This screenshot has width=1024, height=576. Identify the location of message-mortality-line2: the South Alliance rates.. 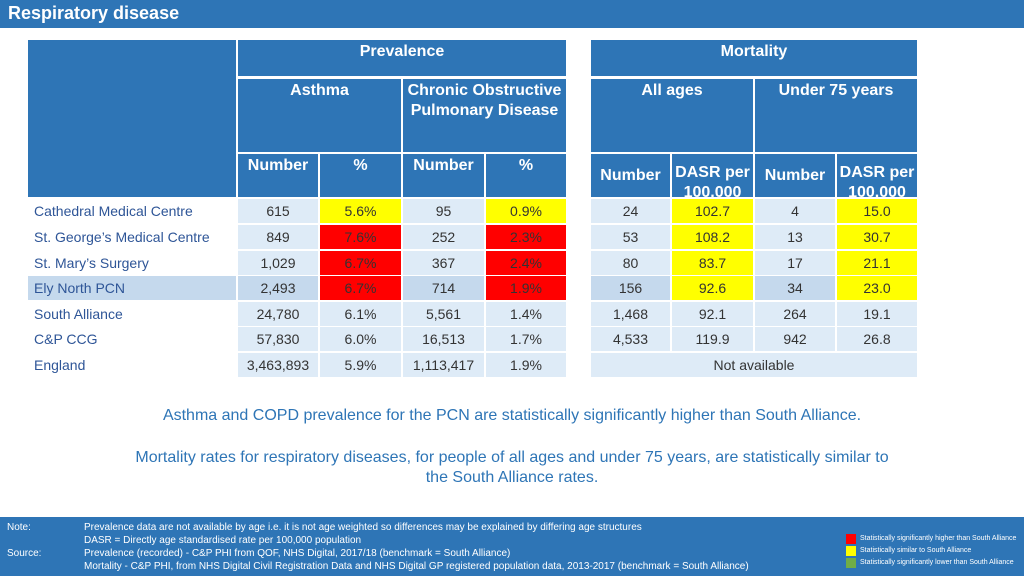
(512, 477).